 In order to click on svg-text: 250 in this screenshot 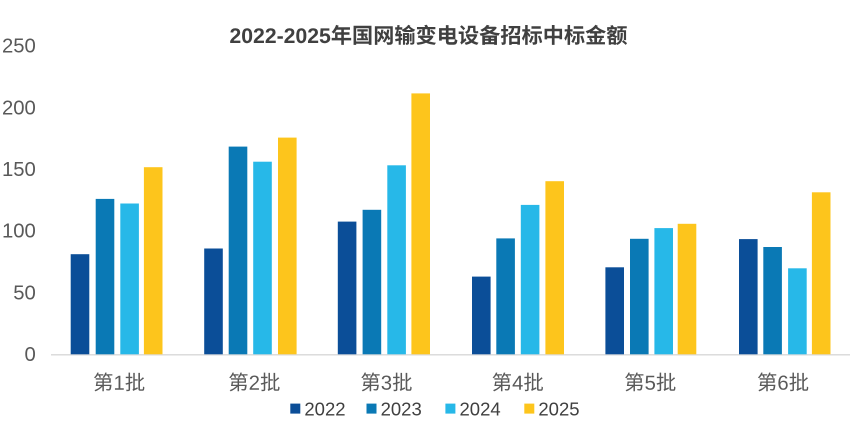, I will do `click(19, 47)`.